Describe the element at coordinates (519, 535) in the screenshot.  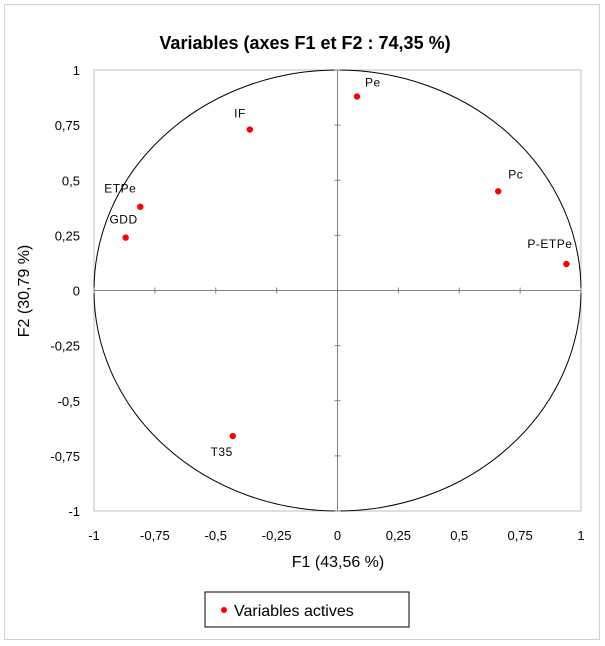
I see `x-tick-label: 0,75` at that location.